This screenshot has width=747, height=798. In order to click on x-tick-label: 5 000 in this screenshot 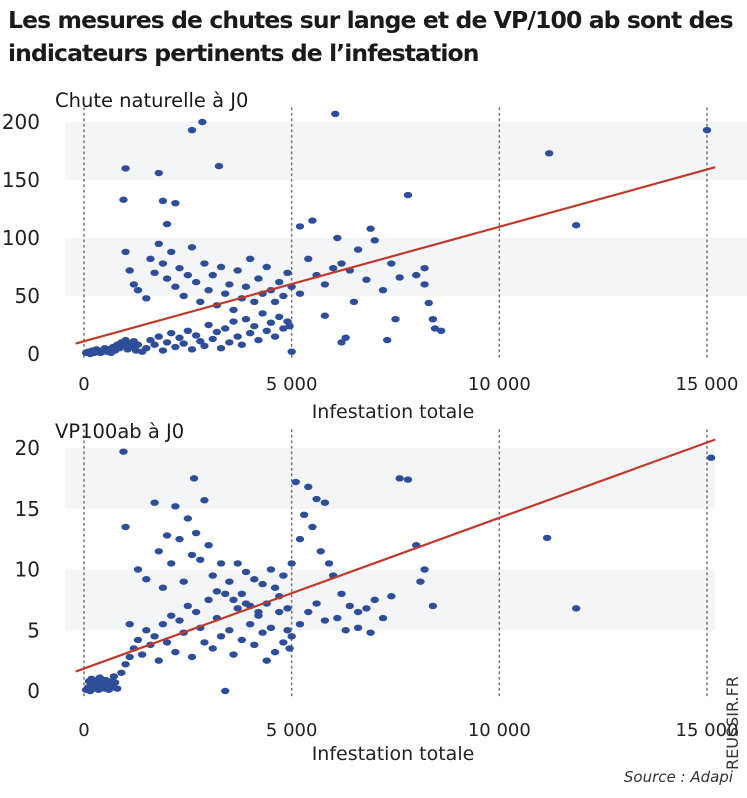, I will do `click(292, 384)`.